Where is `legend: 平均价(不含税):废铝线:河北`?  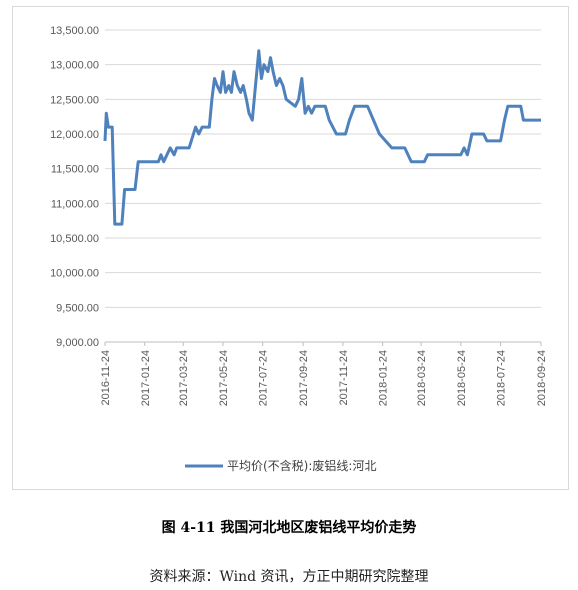
legend: 平均价(不含税):废铝线:河北 is located at coordinates (280, 465).